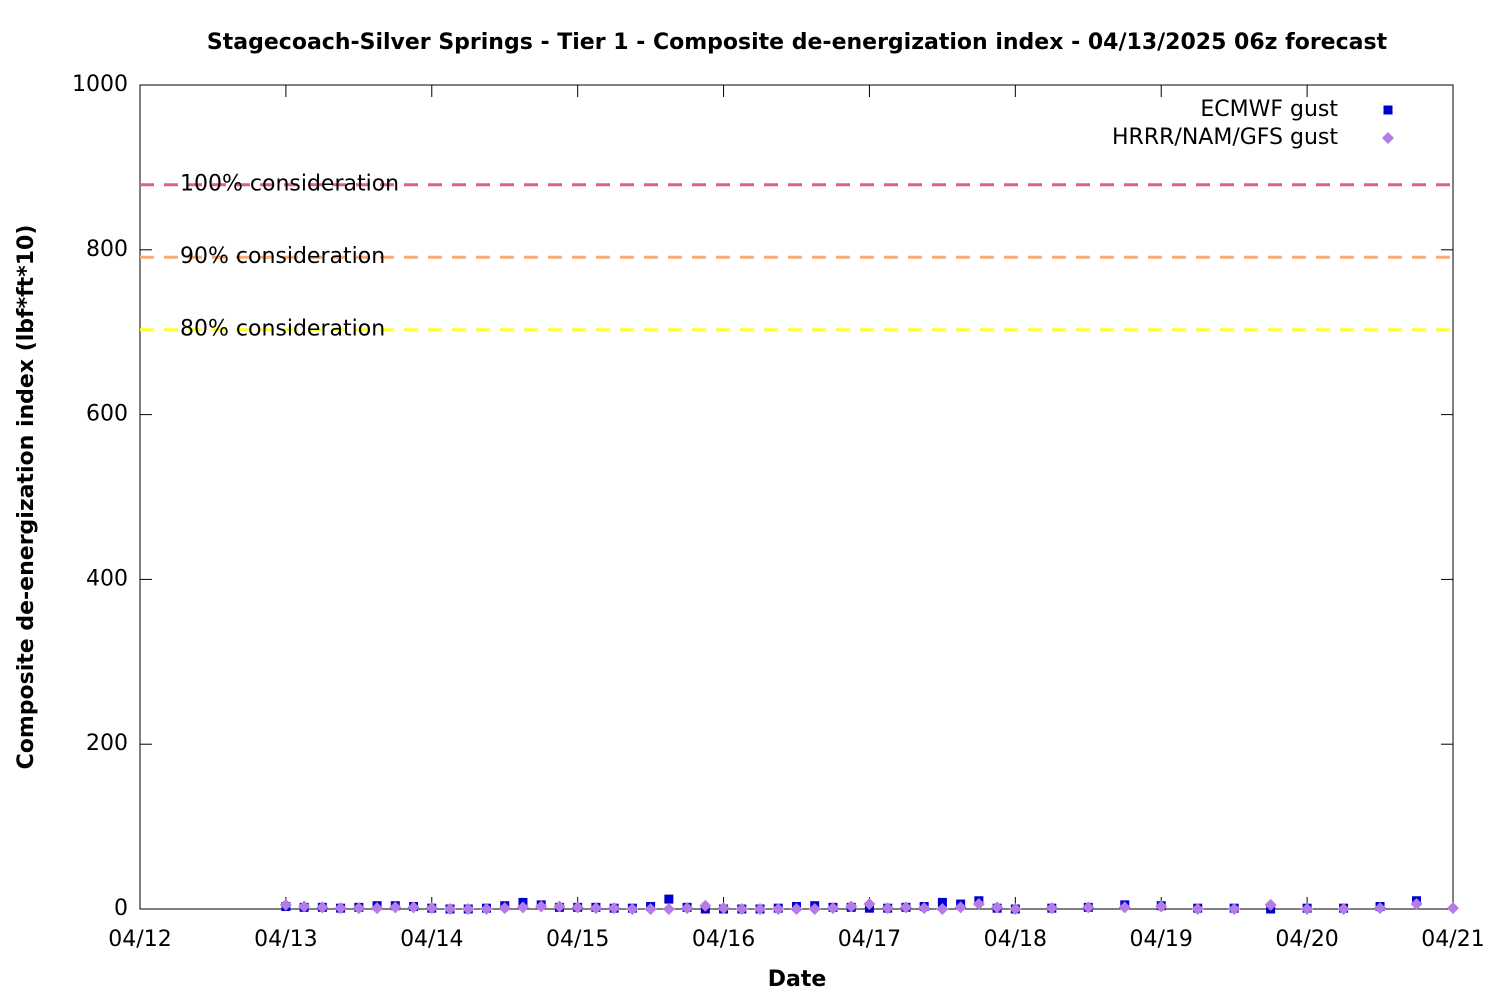 Image resolution: width=1500 pixels, height=1000 pixels. I want to click on legend-label: HRRR/NAM/GFS gust, so click(1225, 137).